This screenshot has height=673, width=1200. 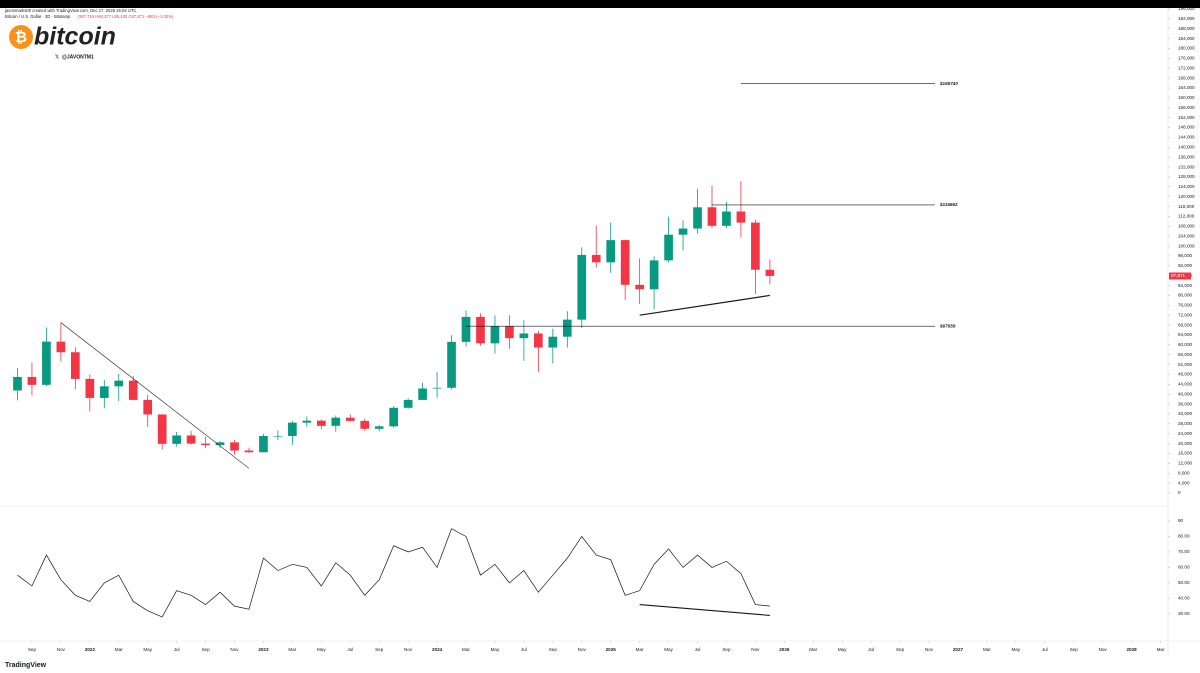 What do you see at coordinates (1185, 413) in the screenshot?
I see `y-tick-label: 32,000` at bounding box center [1185, 413].